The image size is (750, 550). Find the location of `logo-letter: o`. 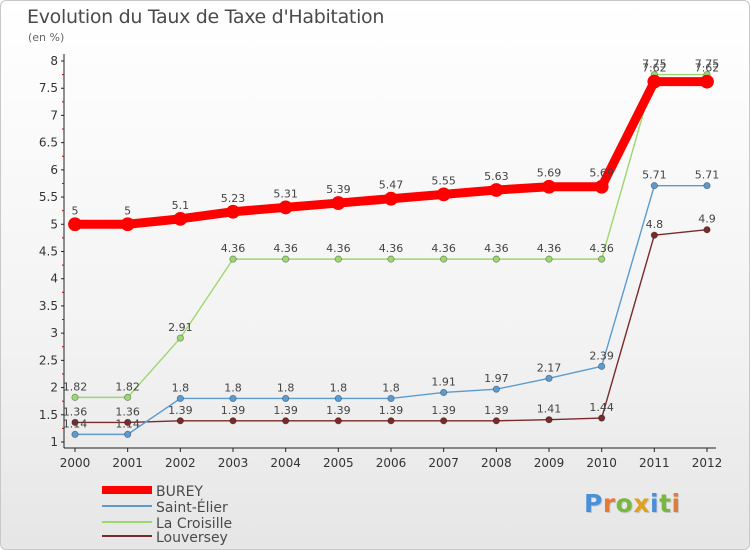

logo-letter: o is located at coordinates (624, 503).